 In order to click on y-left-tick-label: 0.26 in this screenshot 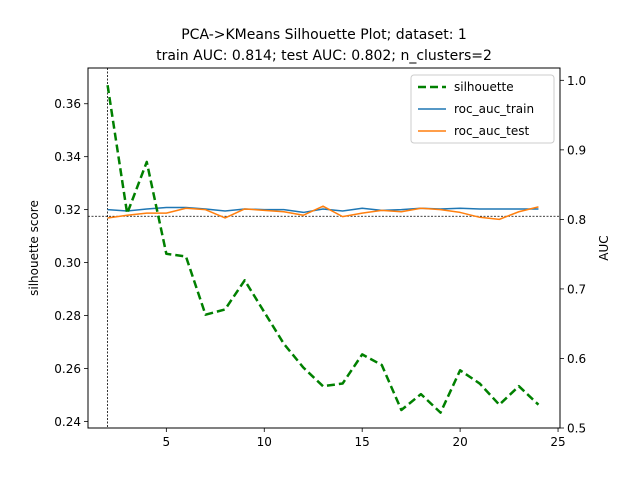, I will do `click(67, 369)`.